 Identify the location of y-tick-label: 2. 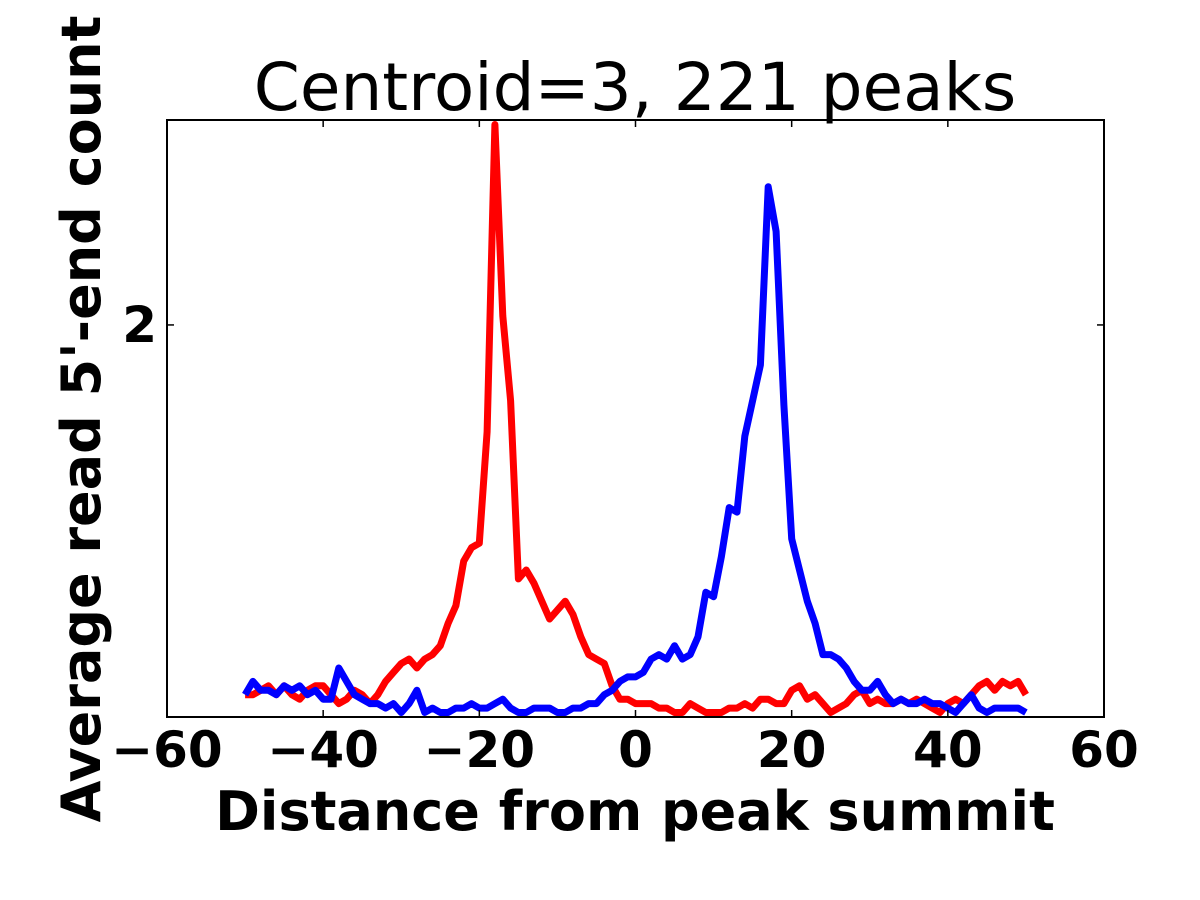
(139, 325).